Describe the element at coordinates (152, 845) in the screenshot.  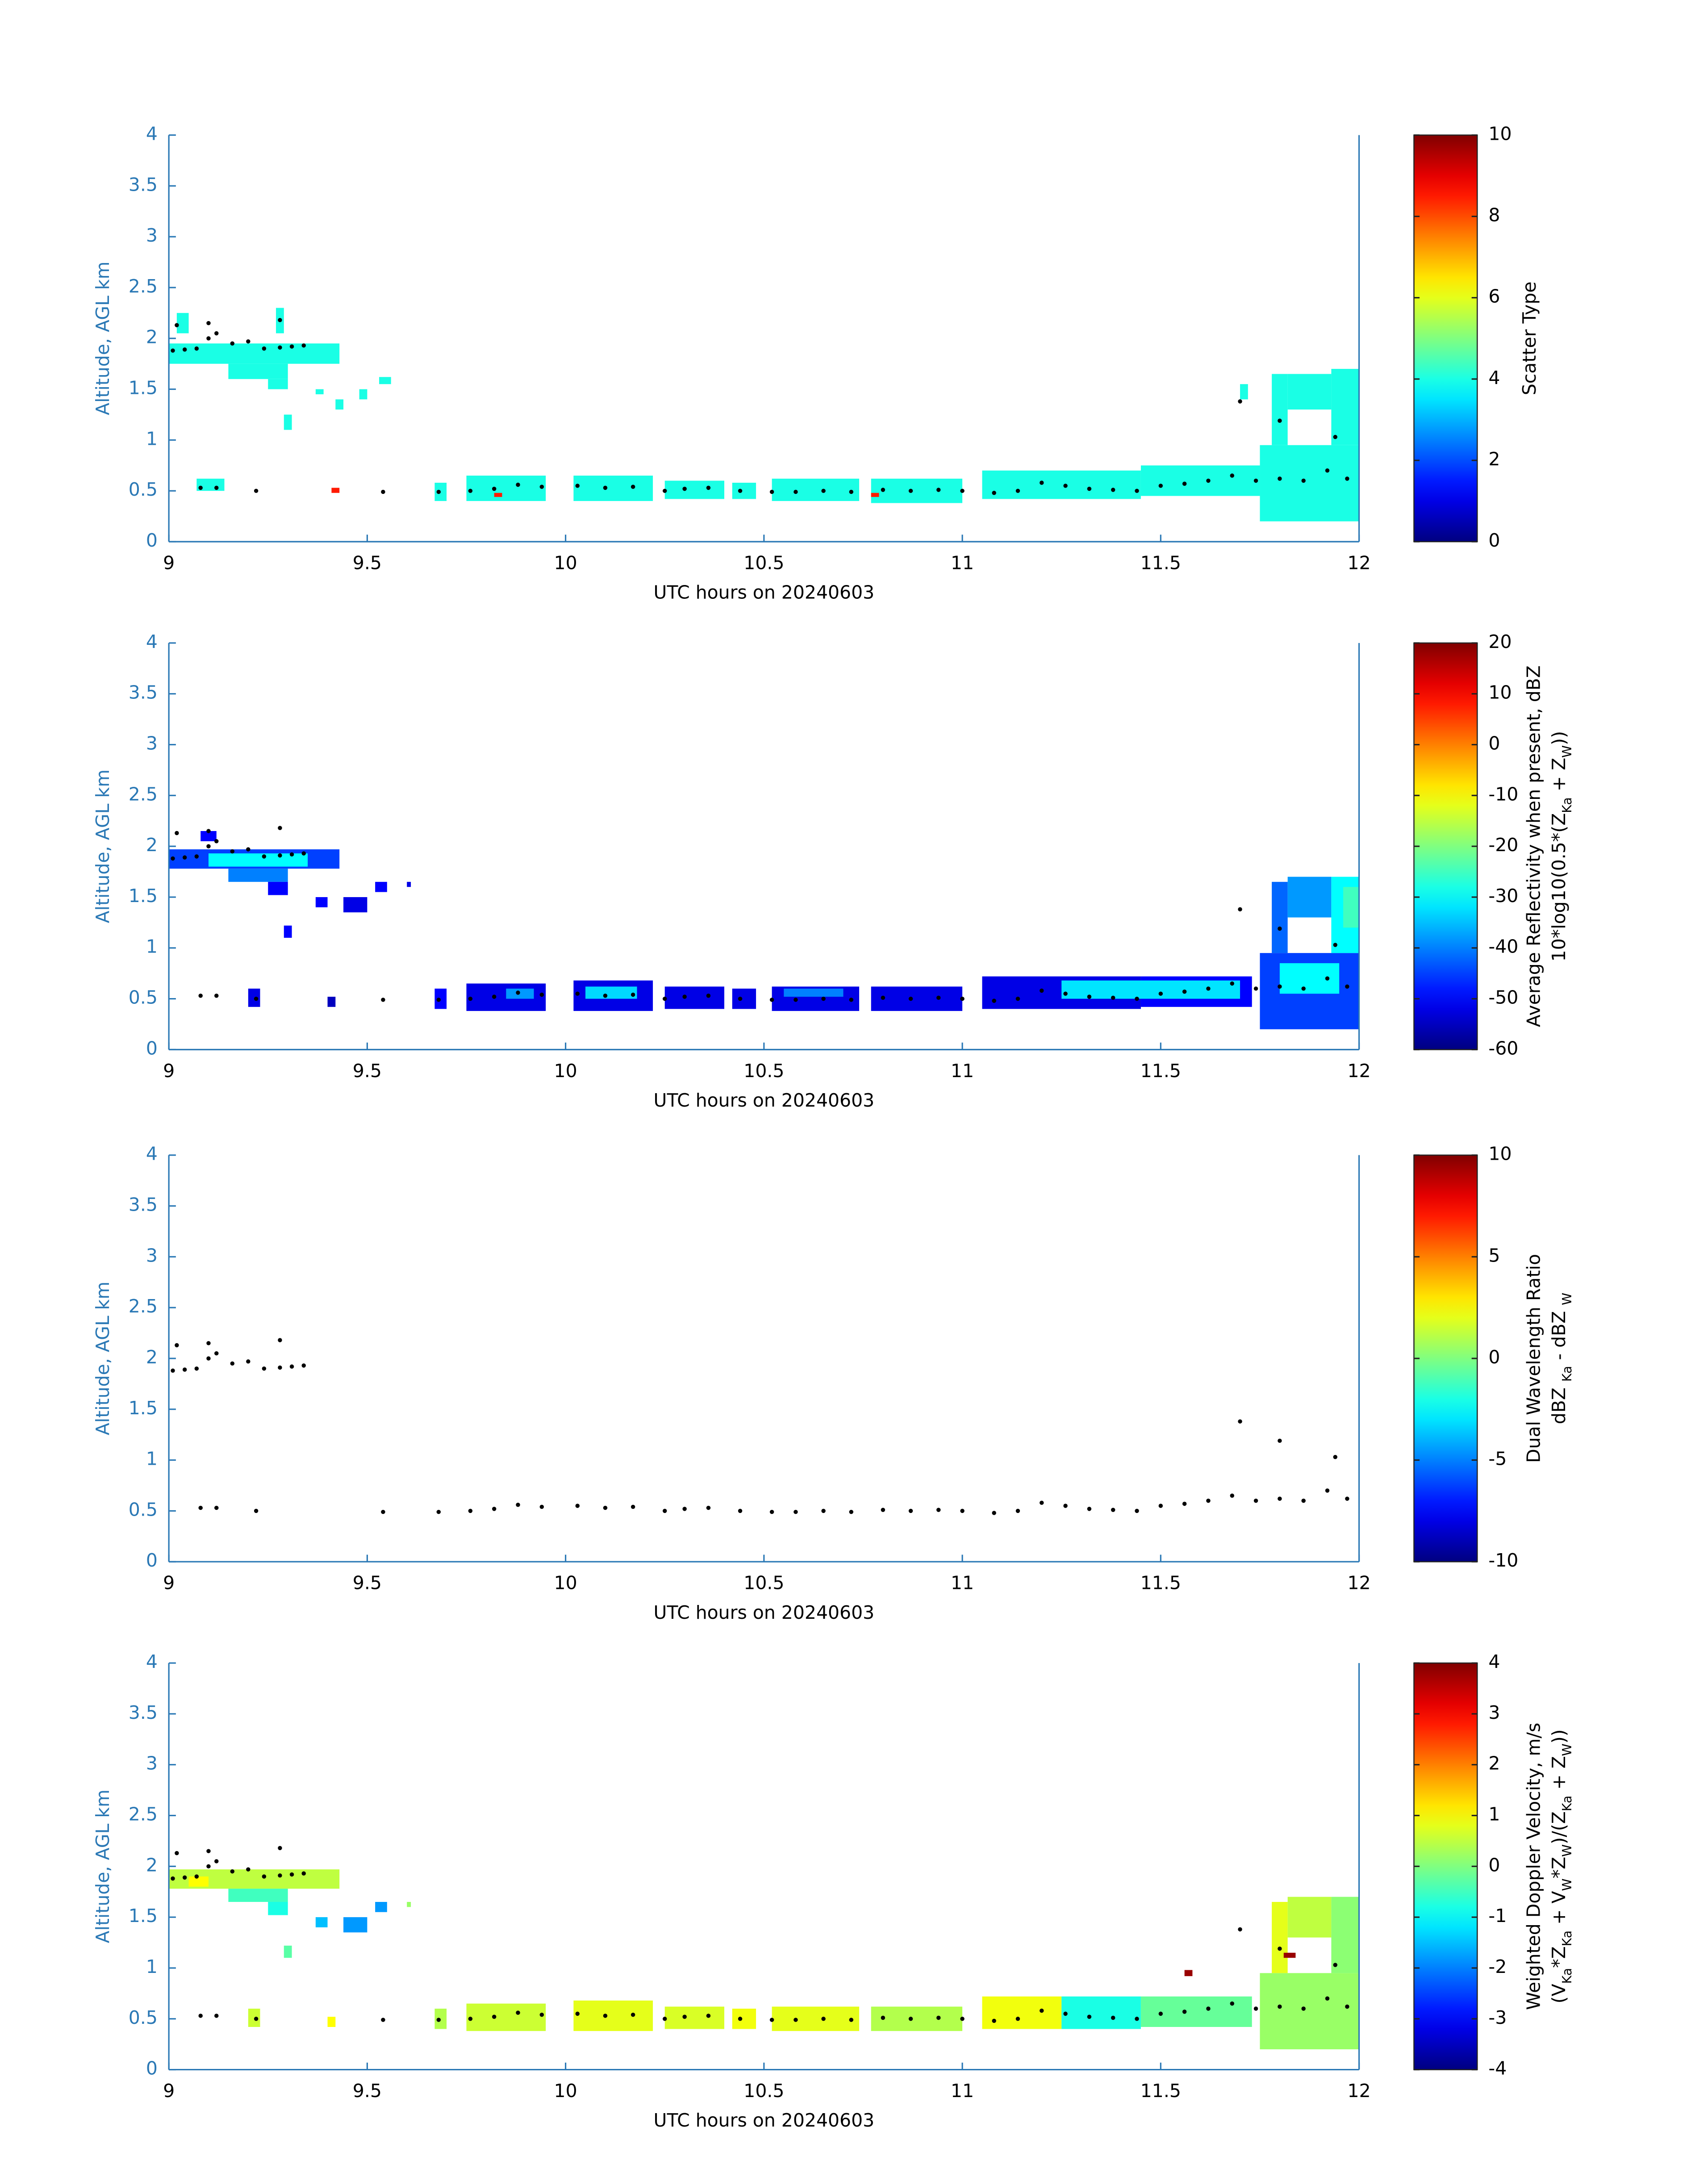
I see `y-tick-label: 2` at that location.